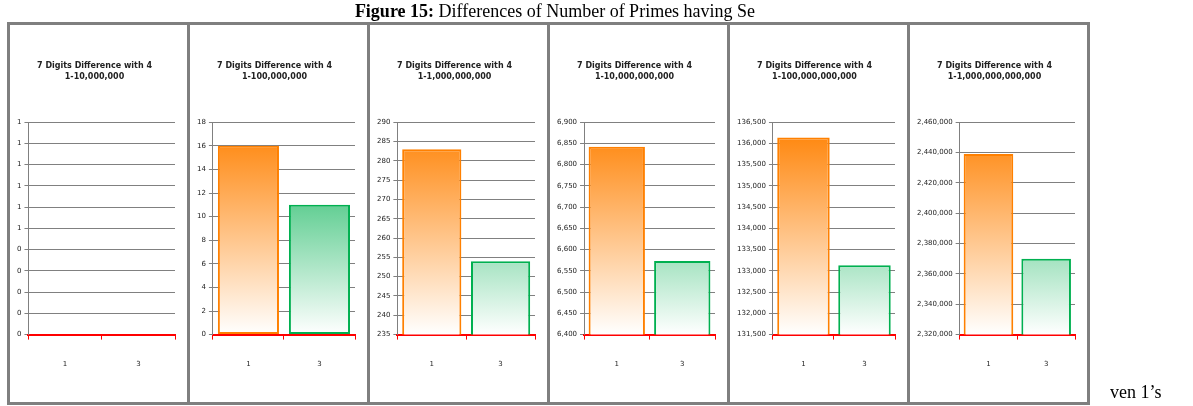  Describe the element at coordinates (274, 77) in the screenshot. I see `chart-subtitle: 1-100,000,000` at that location.